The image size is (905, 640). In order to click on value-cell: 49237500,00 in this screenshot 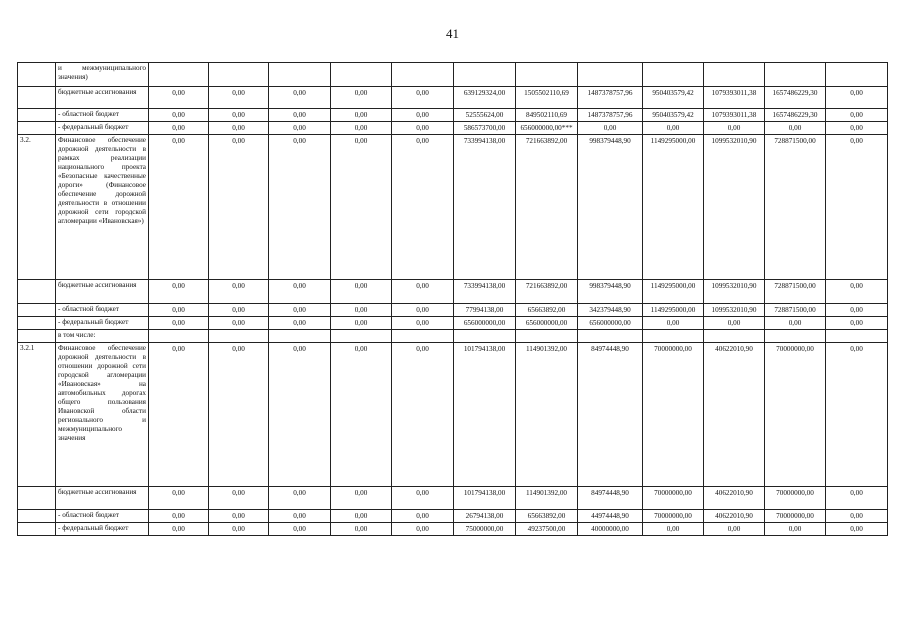, I will do `click(546, 529)`.